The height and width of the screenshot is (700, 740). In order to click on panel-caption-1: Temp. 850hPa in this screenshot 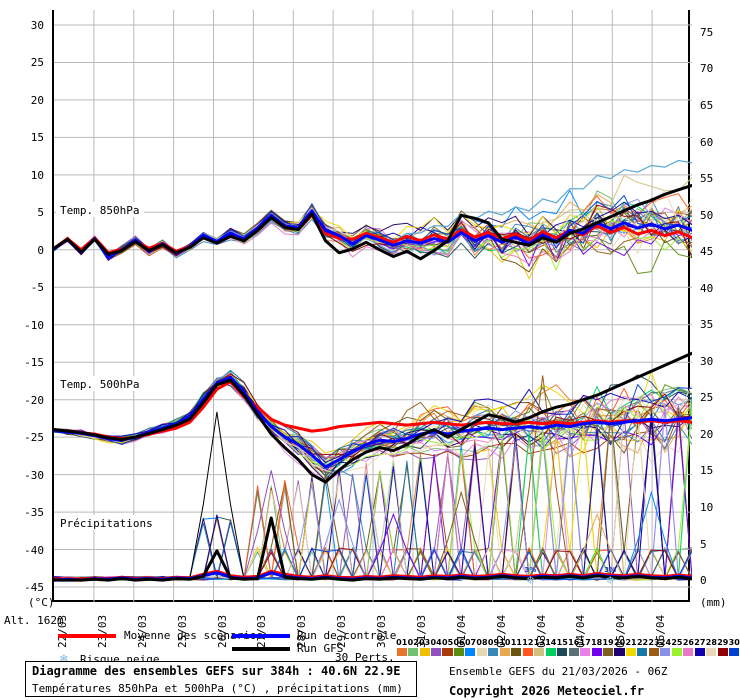, I will do `click(100, 210)`.